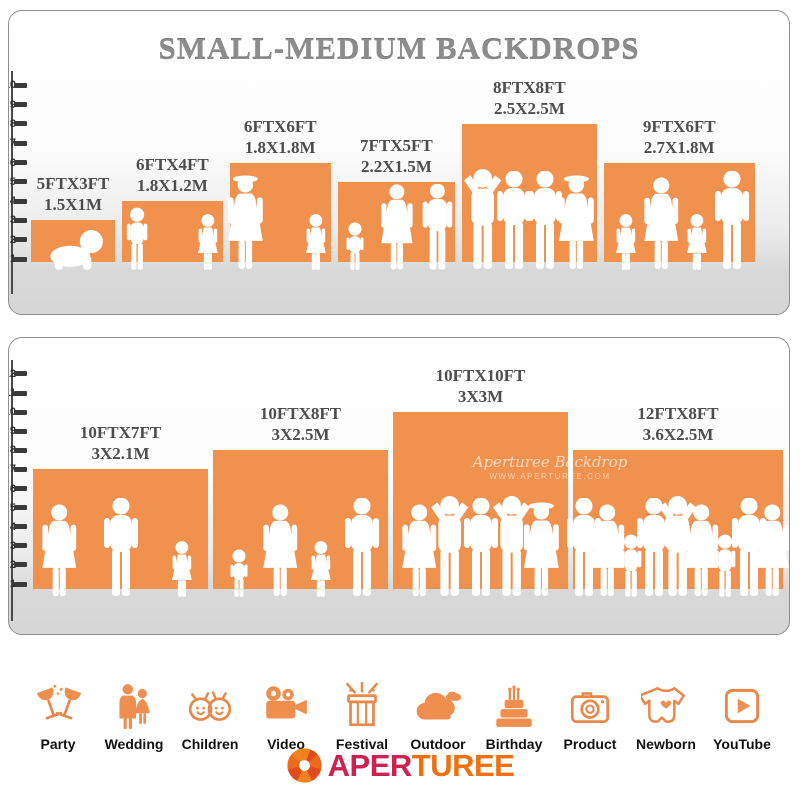 This screenshot has width=800, height=800. Describe the element at coordinates (399, 48) in the screenshot. I see `page-title: SMALL-MEDIUM BACKDROPS` at that location.